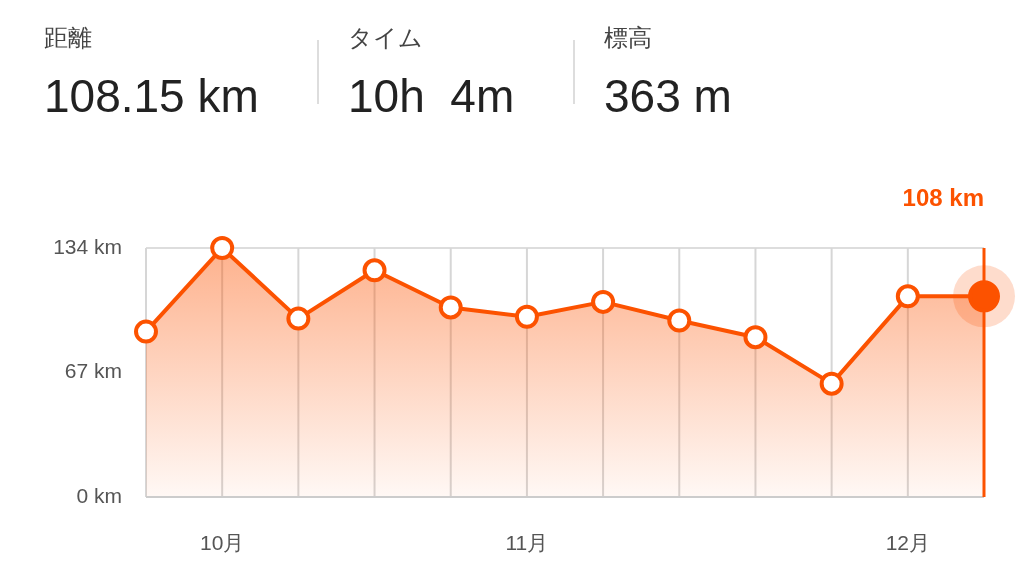 The image size is (1024, 570). What do you see at coordinates (431, 96) in the screenshot?
I see `text: 10h 4m` at bounding box center [431, 96].